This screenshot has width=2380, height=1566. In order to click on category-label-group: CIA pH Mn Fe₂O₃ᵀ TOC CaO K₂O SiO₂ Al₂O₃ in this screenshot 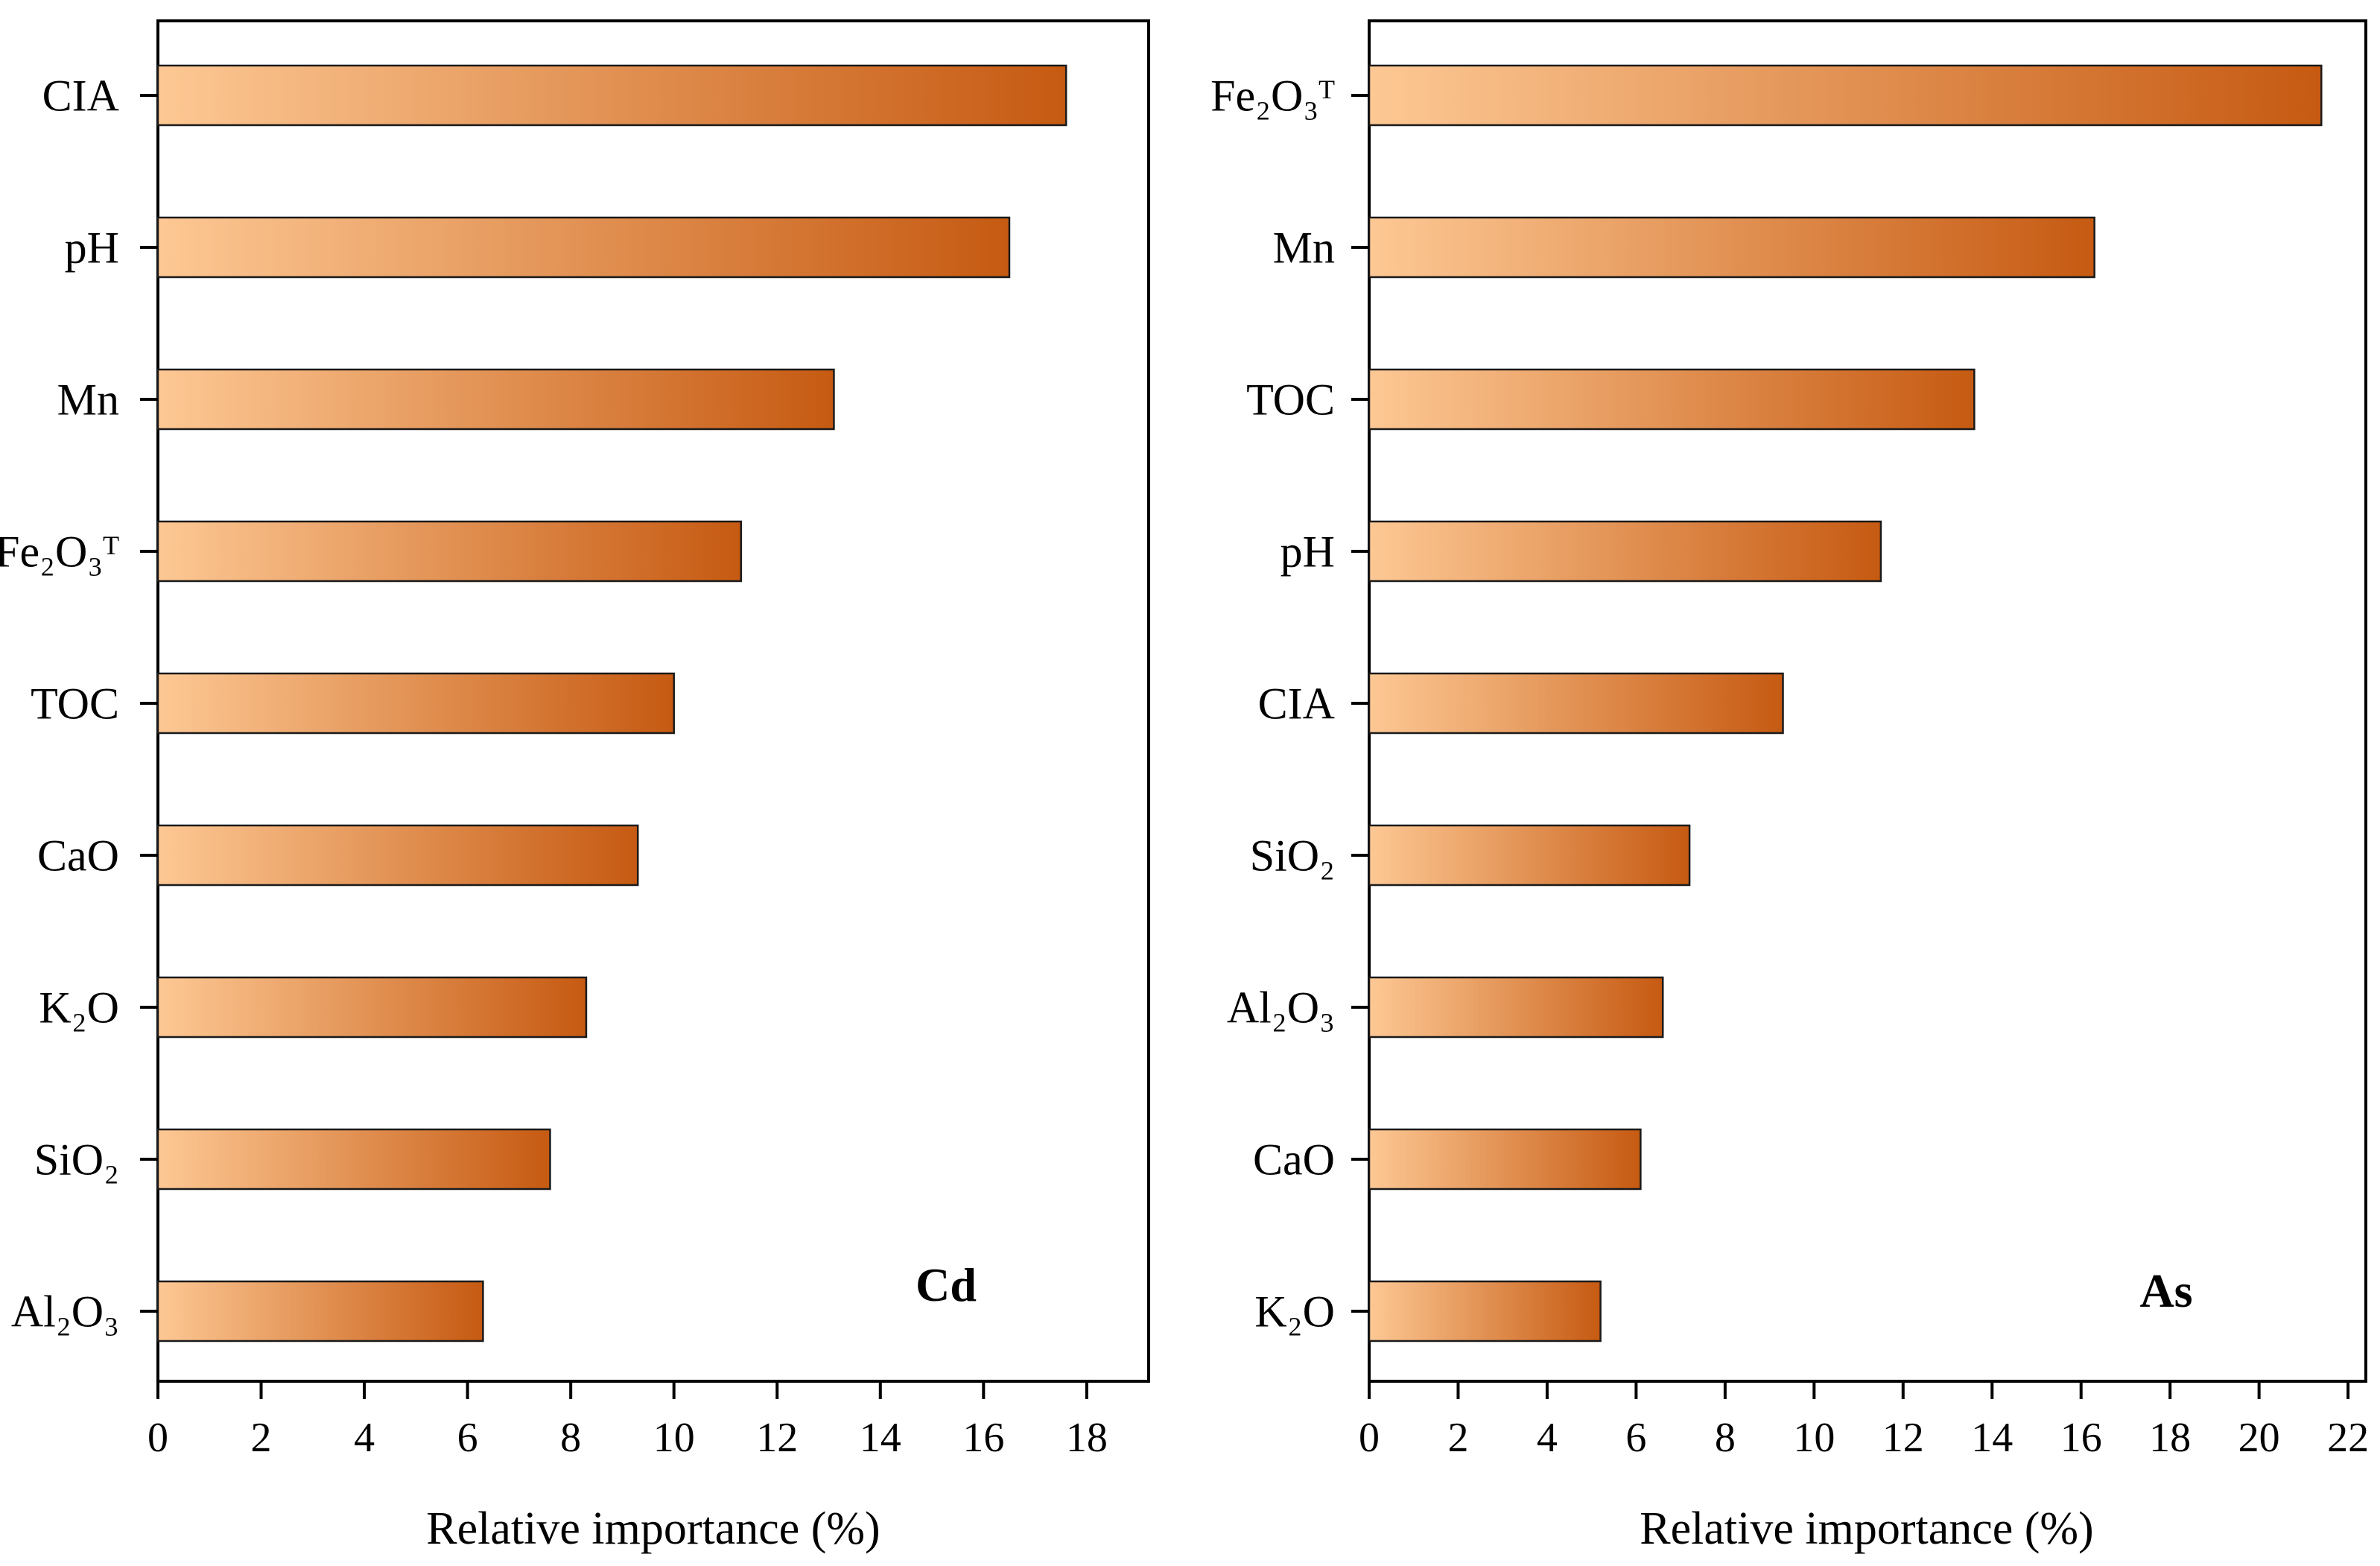, I will do `click(79, 703)`.